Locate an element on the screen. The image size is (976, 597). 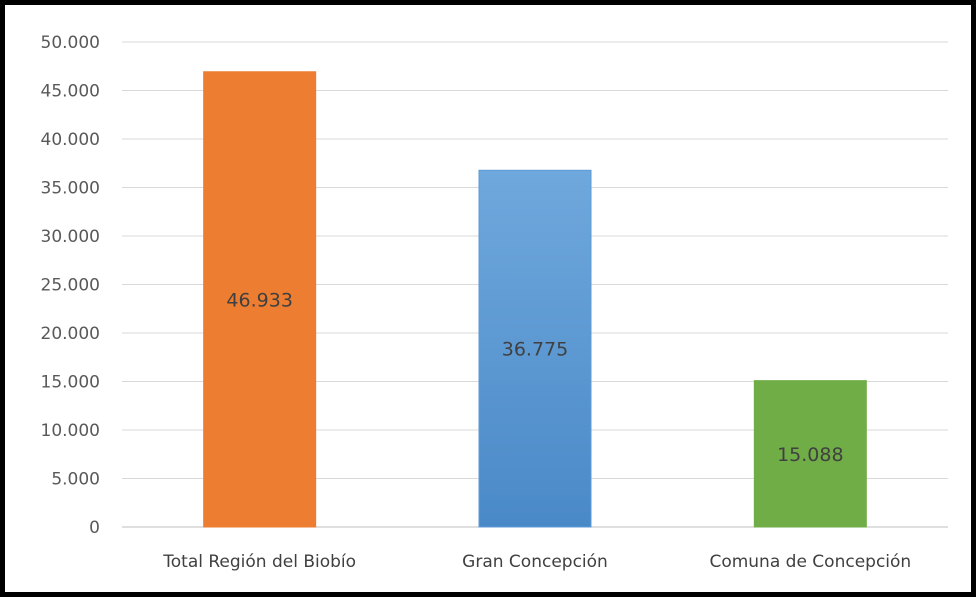
y-tick-label: 0 is located at coordinates (94, 528).